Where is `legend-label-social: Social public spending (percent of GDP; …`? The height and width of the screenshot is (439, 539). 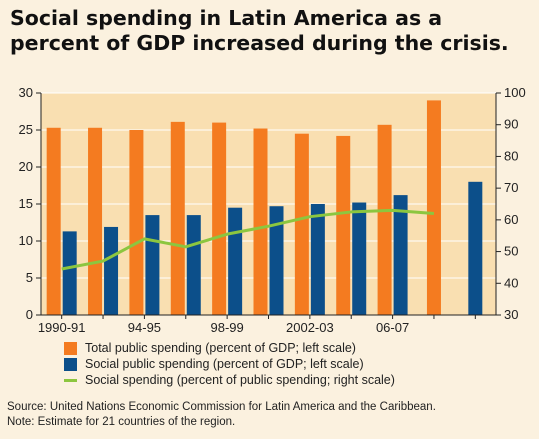
legend-label-social: Social public spending (percent of GDP; … is located at coordinates (224, 364).